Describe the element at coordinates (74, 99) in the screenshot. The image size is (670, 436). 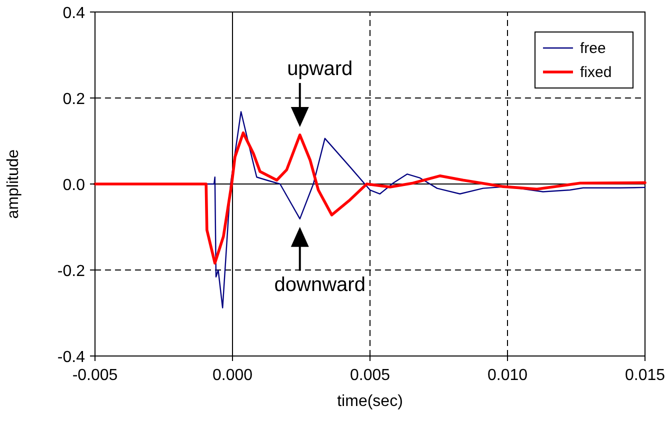
I see `y-tick-label: 0.2` at that location.